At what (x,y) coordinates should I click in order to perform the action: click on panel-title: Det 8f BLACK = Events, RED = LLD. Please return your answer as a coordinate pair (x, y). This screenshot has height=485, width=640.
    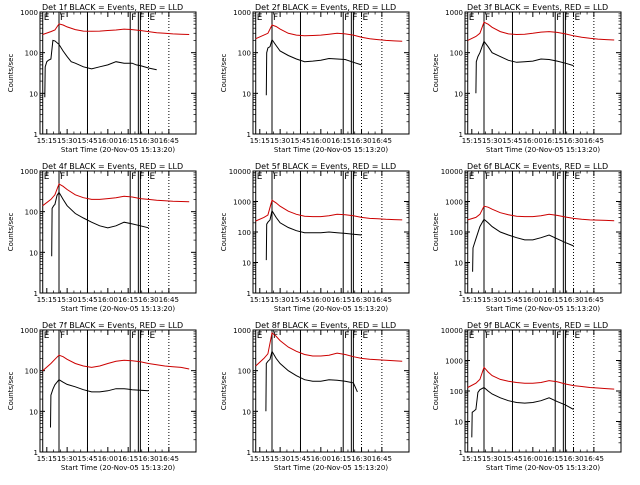
    Looking at the image, I should click on (325, 325).